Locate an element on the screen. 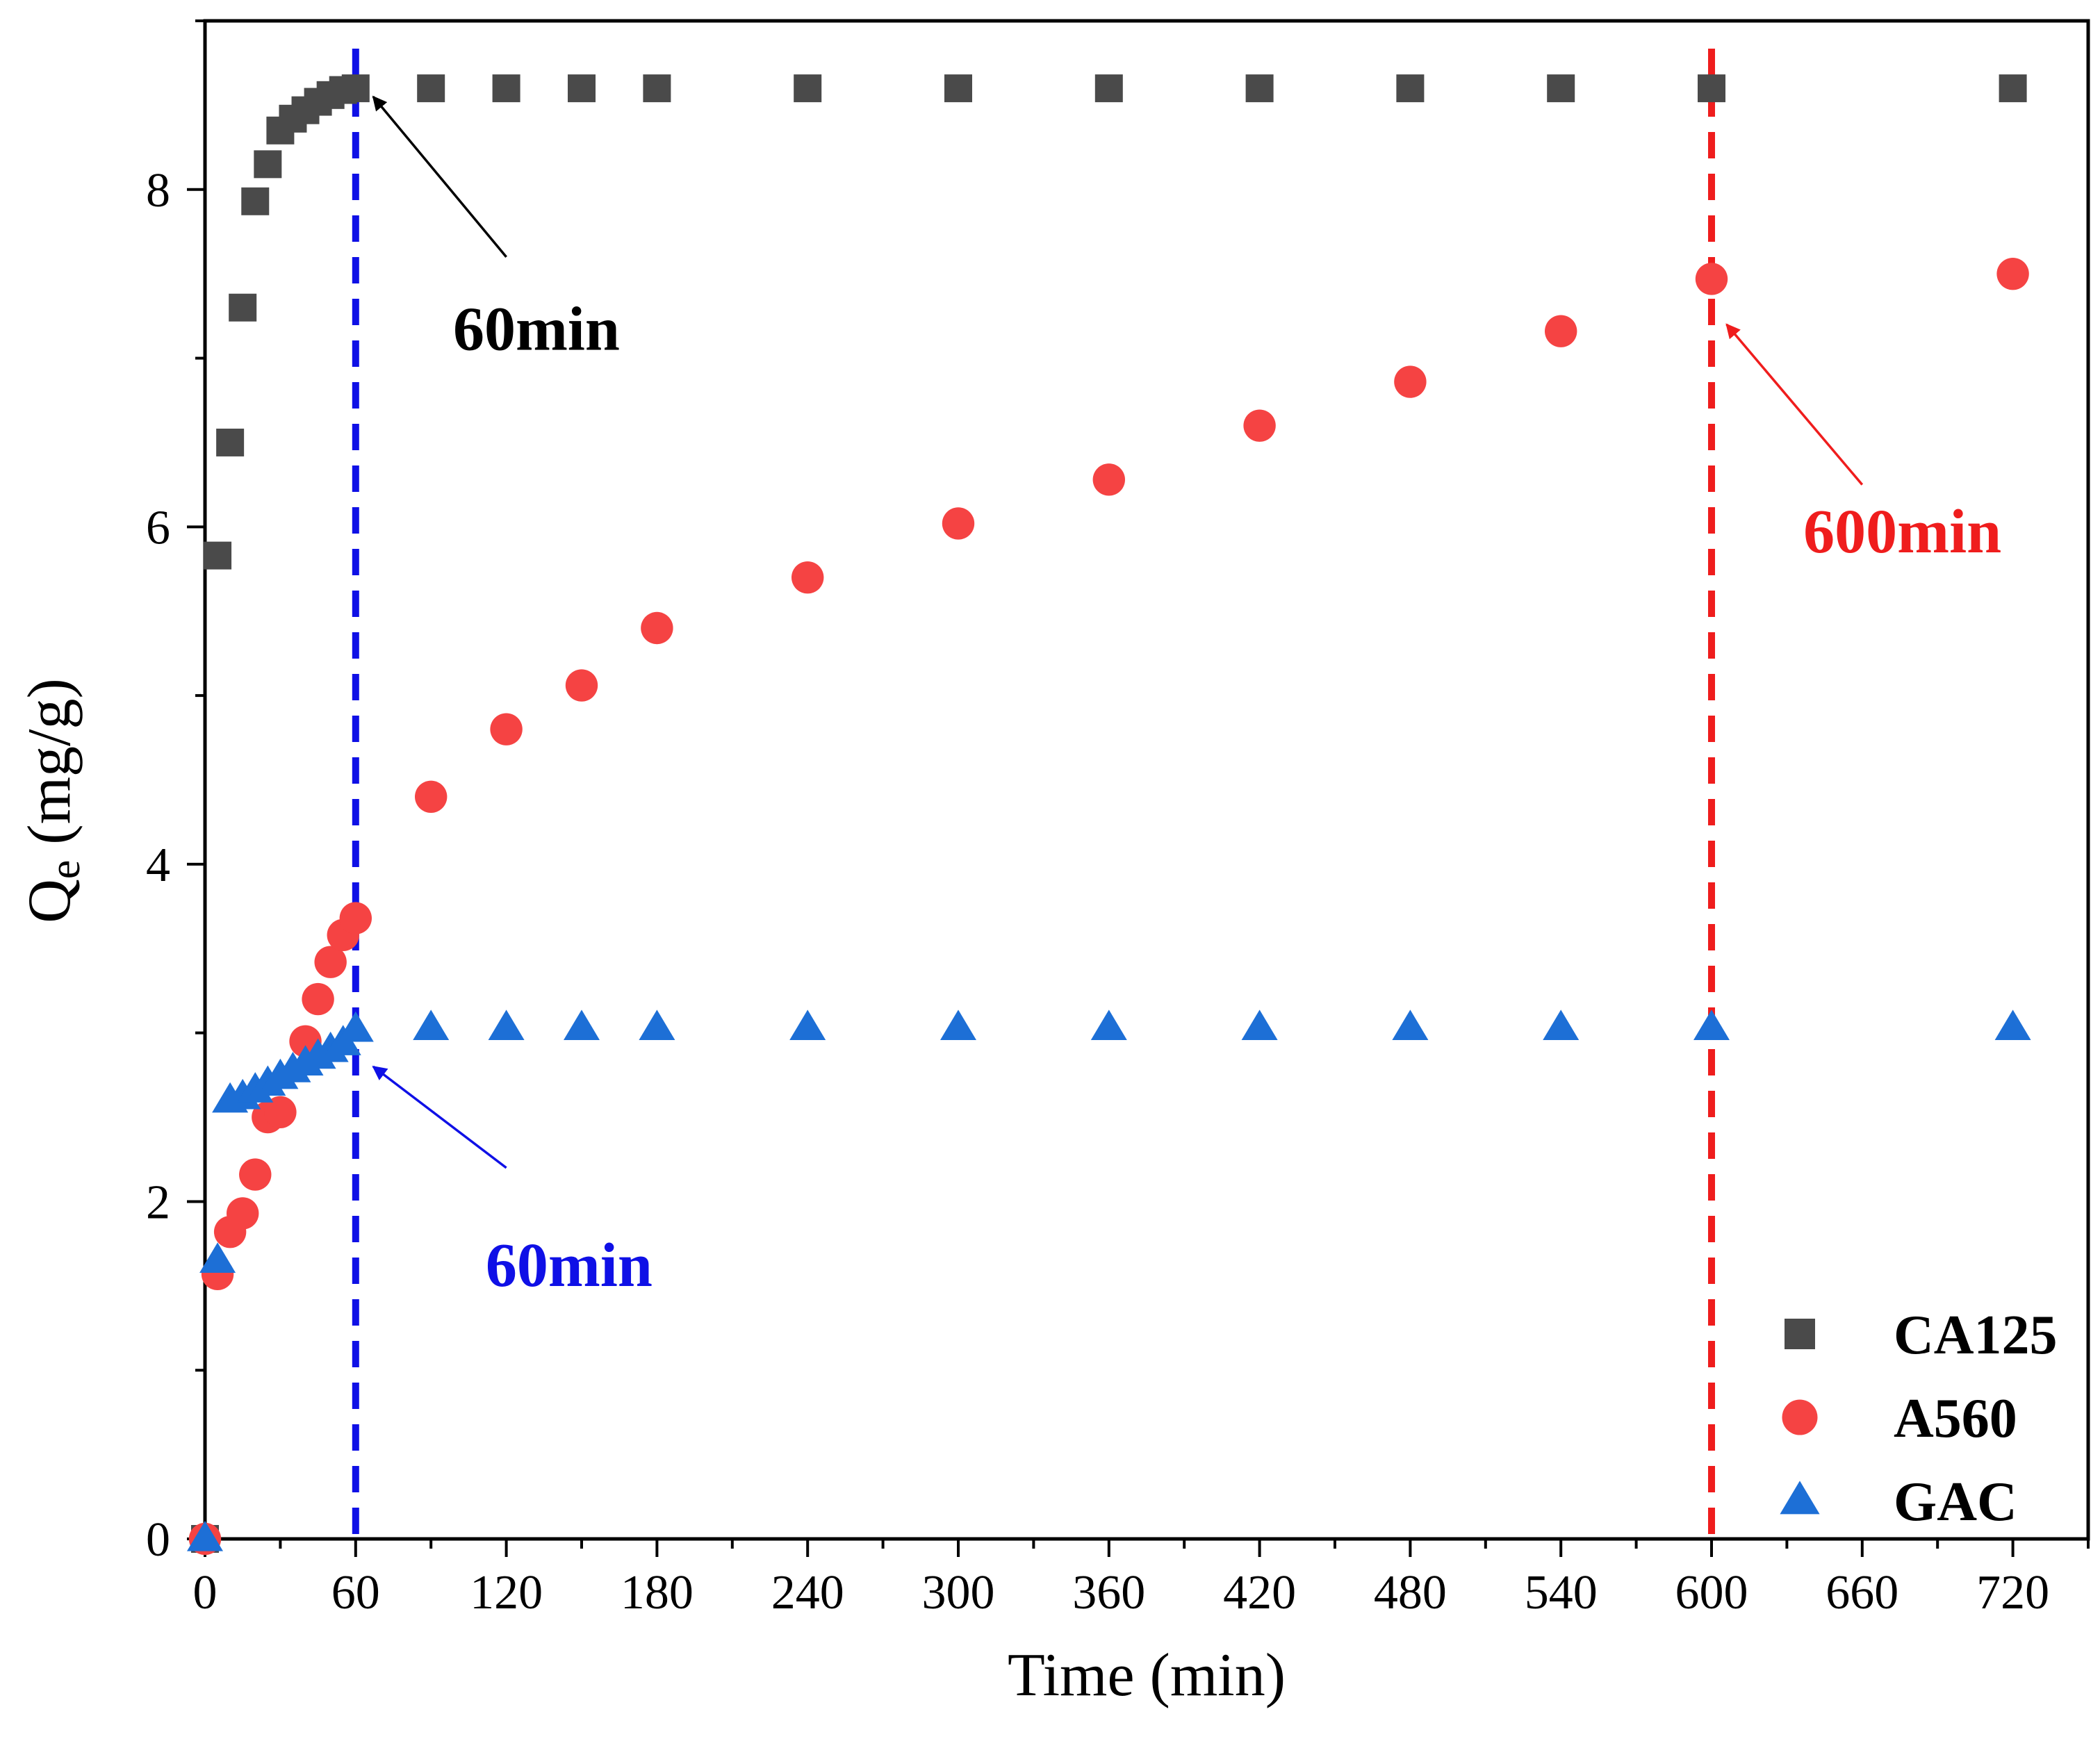 This screenshot has height=1764, width=2100. x-tick-label: 360 is located at coordinates (1109, 1592).